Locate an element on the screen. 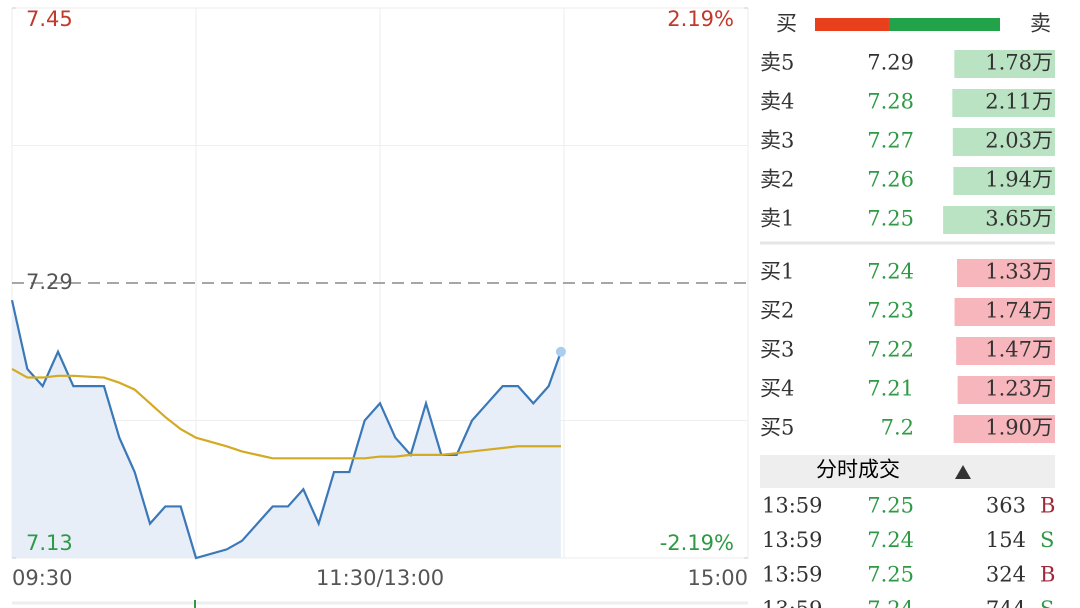  level-price: 7.2 is located at coordinates (897, 428).